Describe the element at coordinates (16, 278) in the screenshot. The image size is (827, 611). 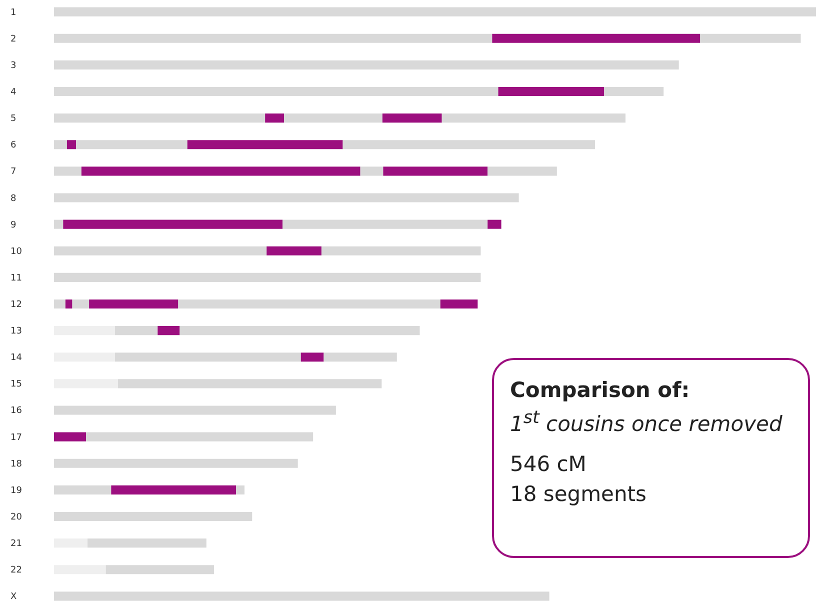
I see `y-tick-label: 11` at that location.